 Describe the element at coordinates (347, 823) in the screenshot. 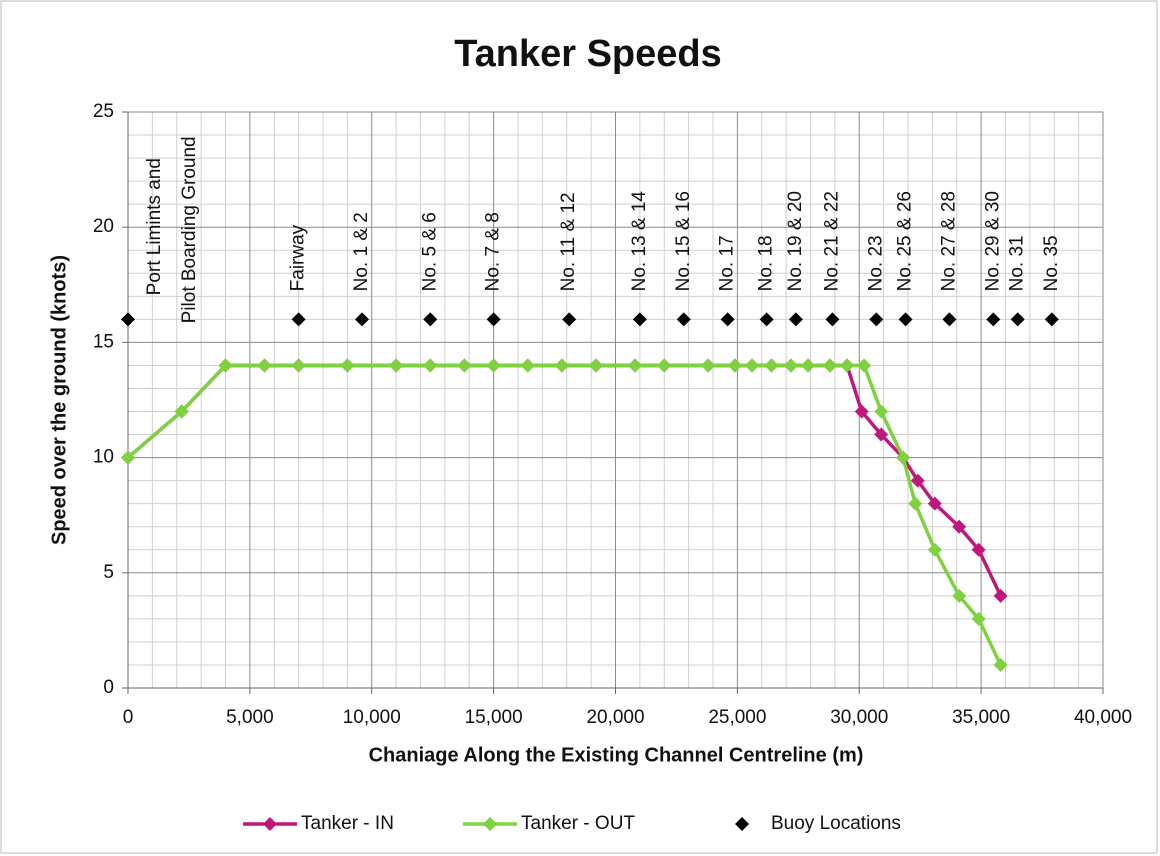

I see `legend-label: Tanker - IN` at that location.